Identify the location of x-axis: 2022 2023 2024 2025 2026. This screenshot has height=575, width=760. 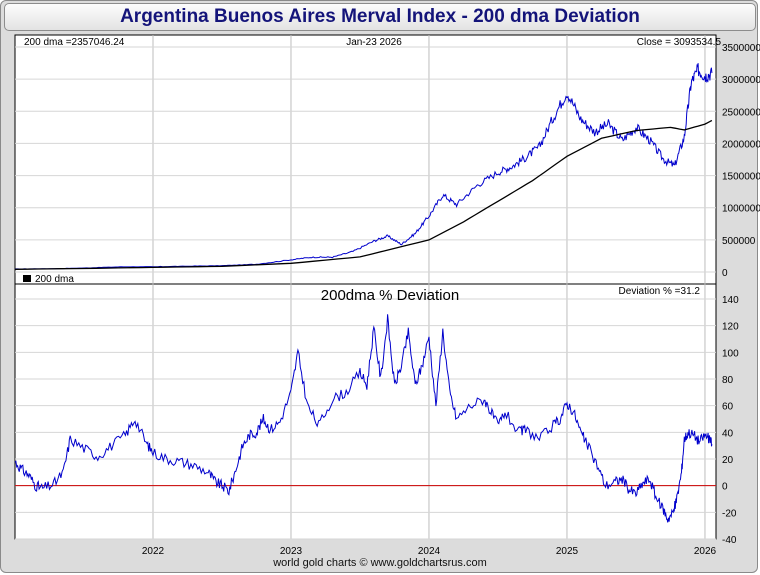
(429, 551).